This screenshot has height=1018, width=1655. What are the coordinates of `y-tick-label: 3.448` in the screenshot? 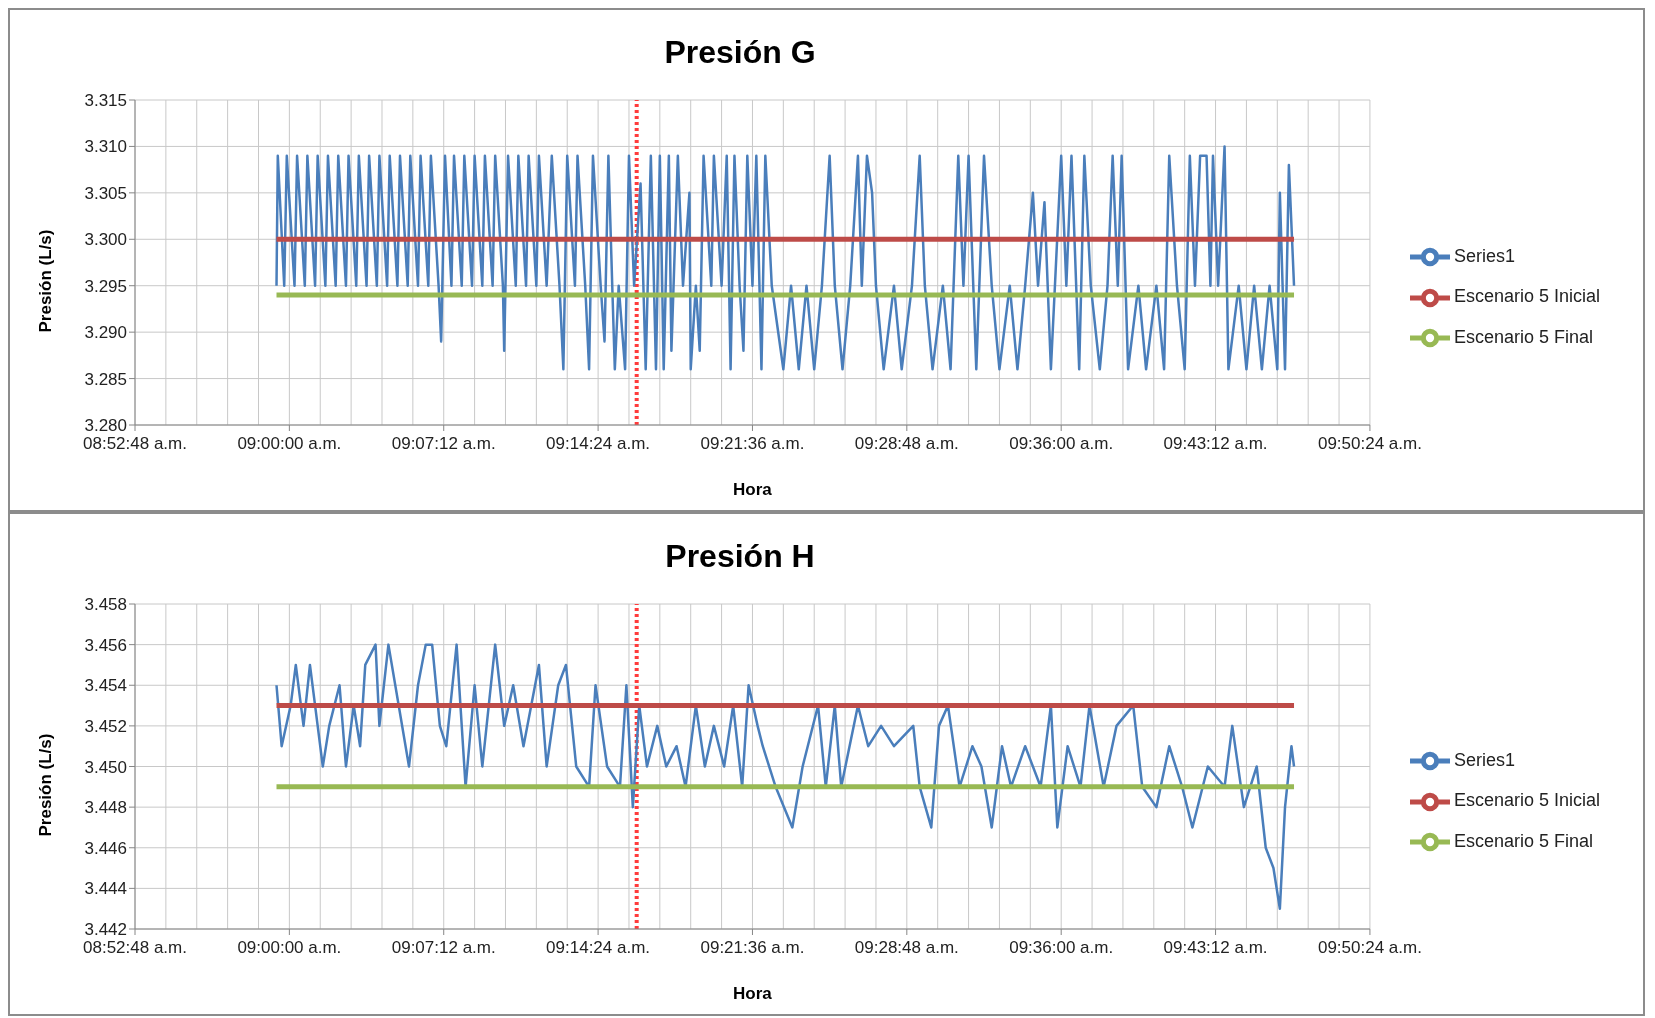 It's located at (105, 808).